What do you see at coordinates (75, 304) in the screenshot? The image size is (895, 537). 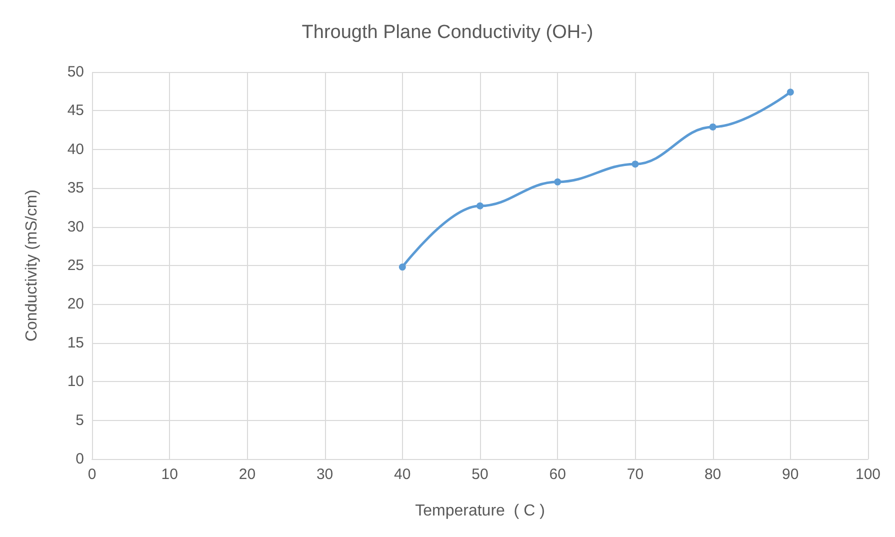 I see `y-tick-label: 20` at bounding box center [75, 304].